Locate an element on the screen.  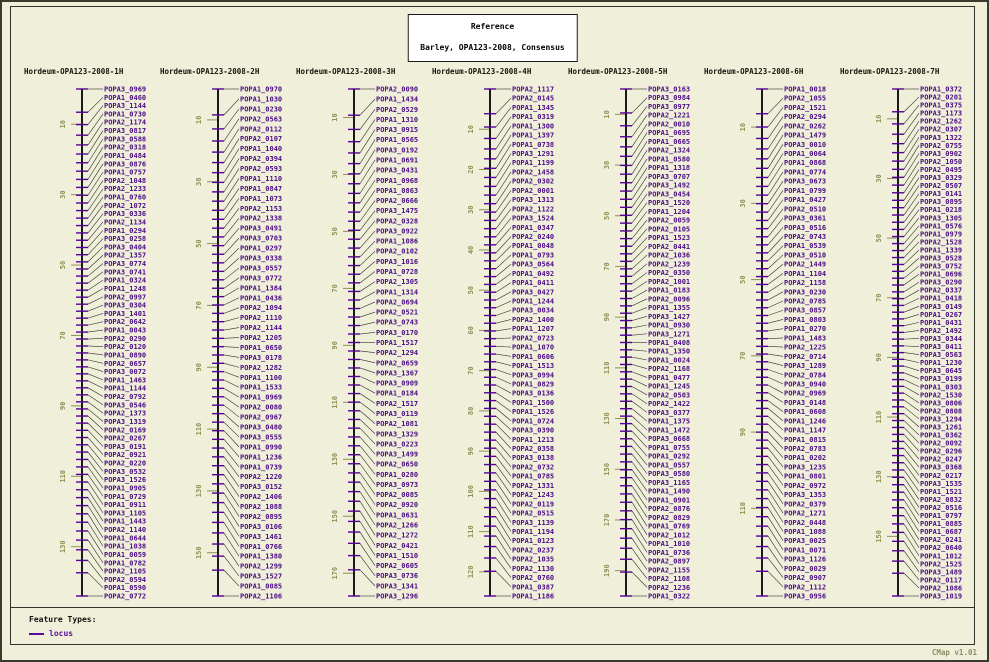
locus-label: POPA1_0729 is located at coordinates (125, 497).